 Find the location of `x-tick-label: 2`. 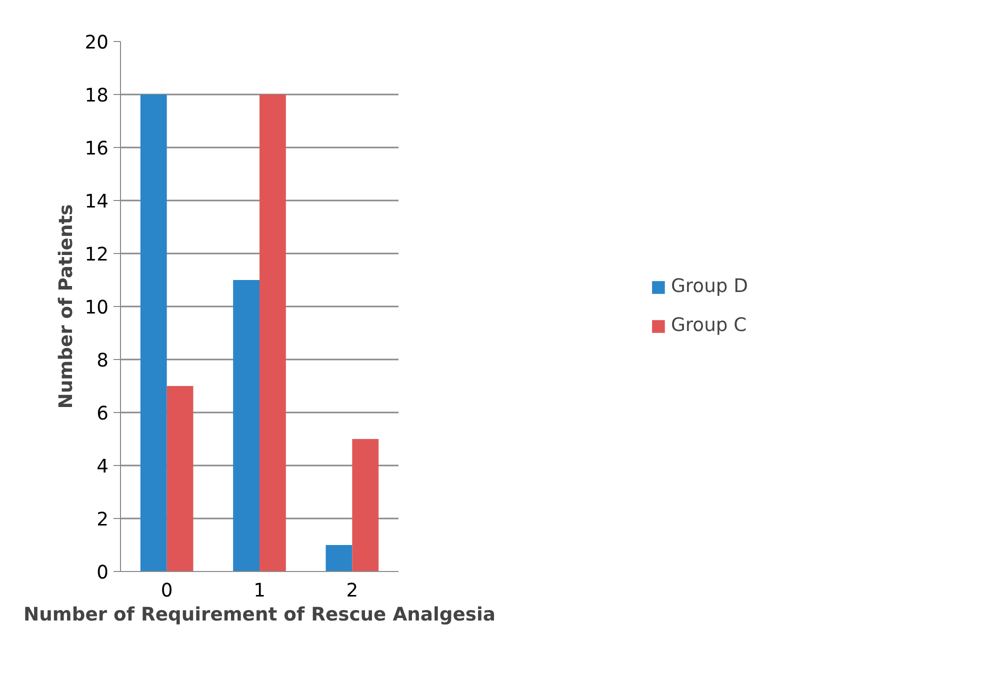

x-tick-label: 2 is located at coordinates (352, 591).